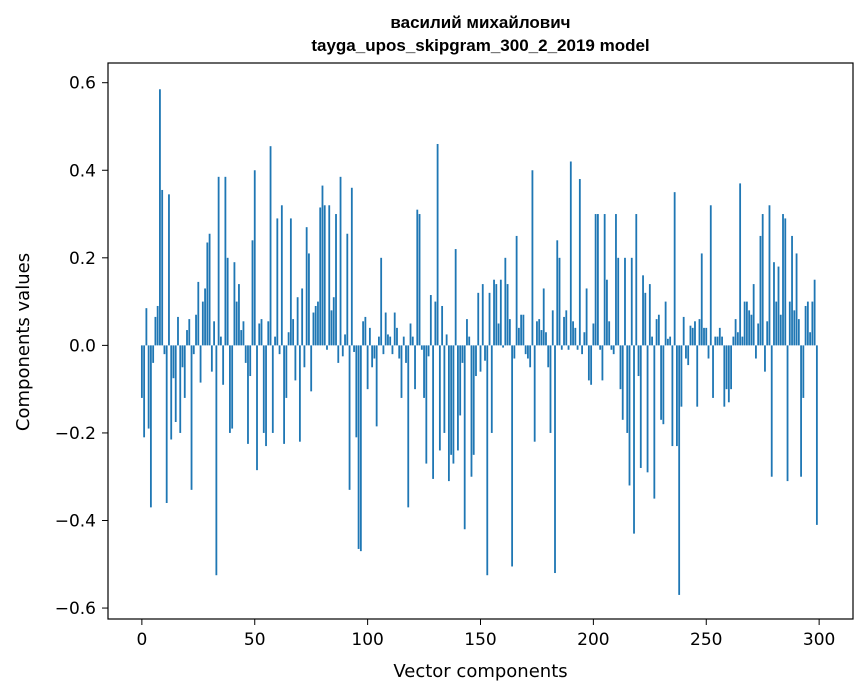 The image size is (867, 696). What do you see at coordinates (82, 259) in the screenshot?
I see `y-tick-label: 0.2` at bounding box center [82, 259].